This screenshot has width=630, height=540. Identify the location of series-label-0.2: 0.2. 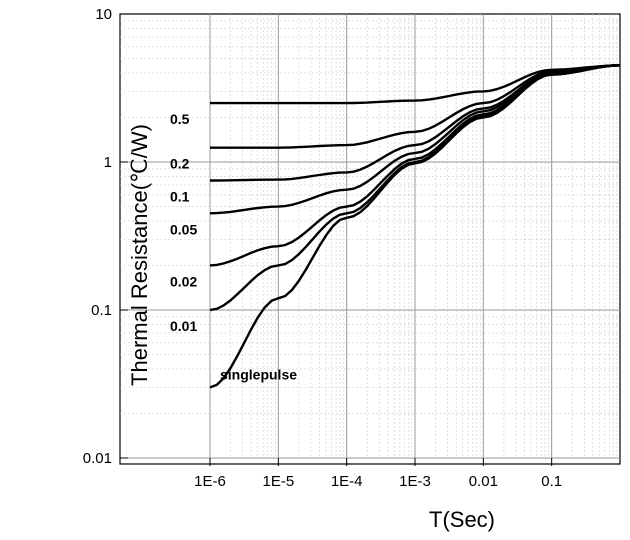
(180, 164).